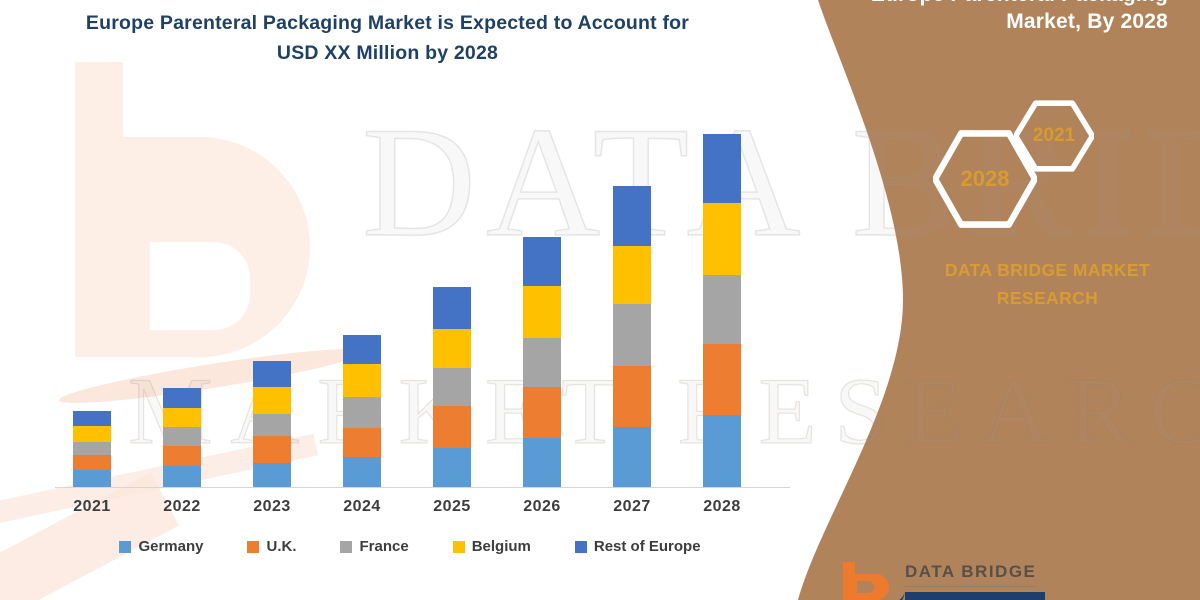  What do you see at coordinates (542, 312) in the screenshot?
I see `bar-segment-belgium-2026` at bounding box center [542, 312].